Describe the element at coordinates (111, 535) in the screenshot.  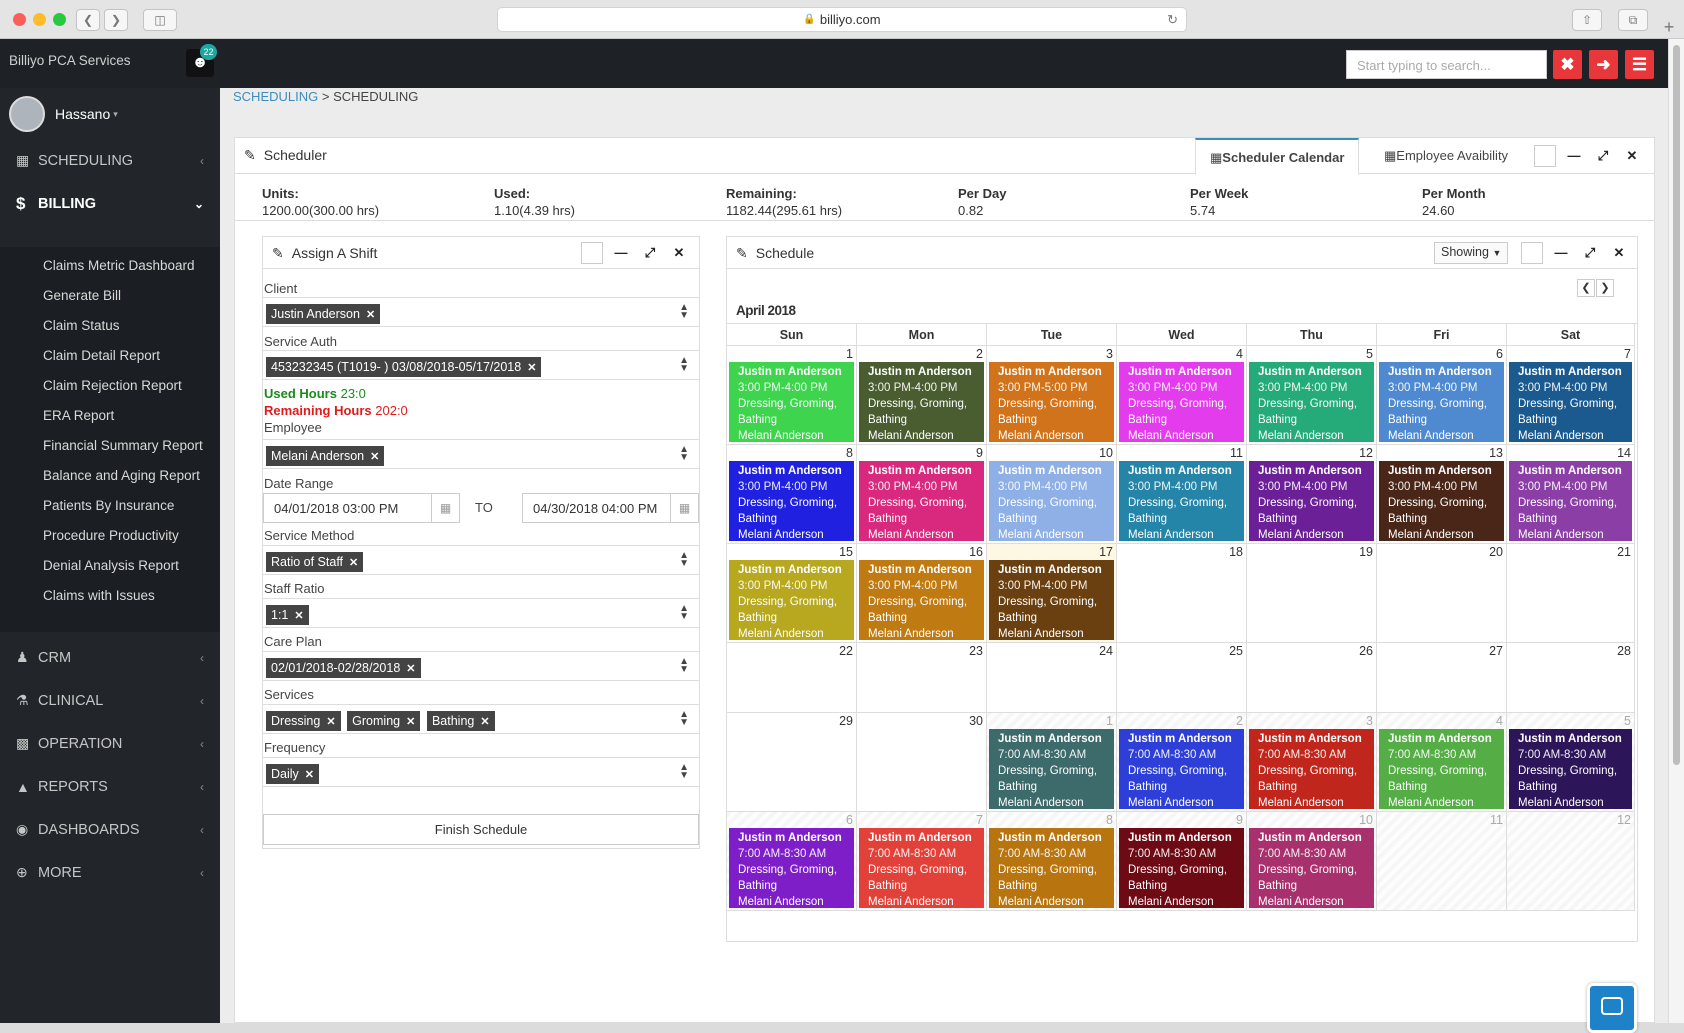
I see `submenu-procedure-productivity: Procedure Productivity` at that location.